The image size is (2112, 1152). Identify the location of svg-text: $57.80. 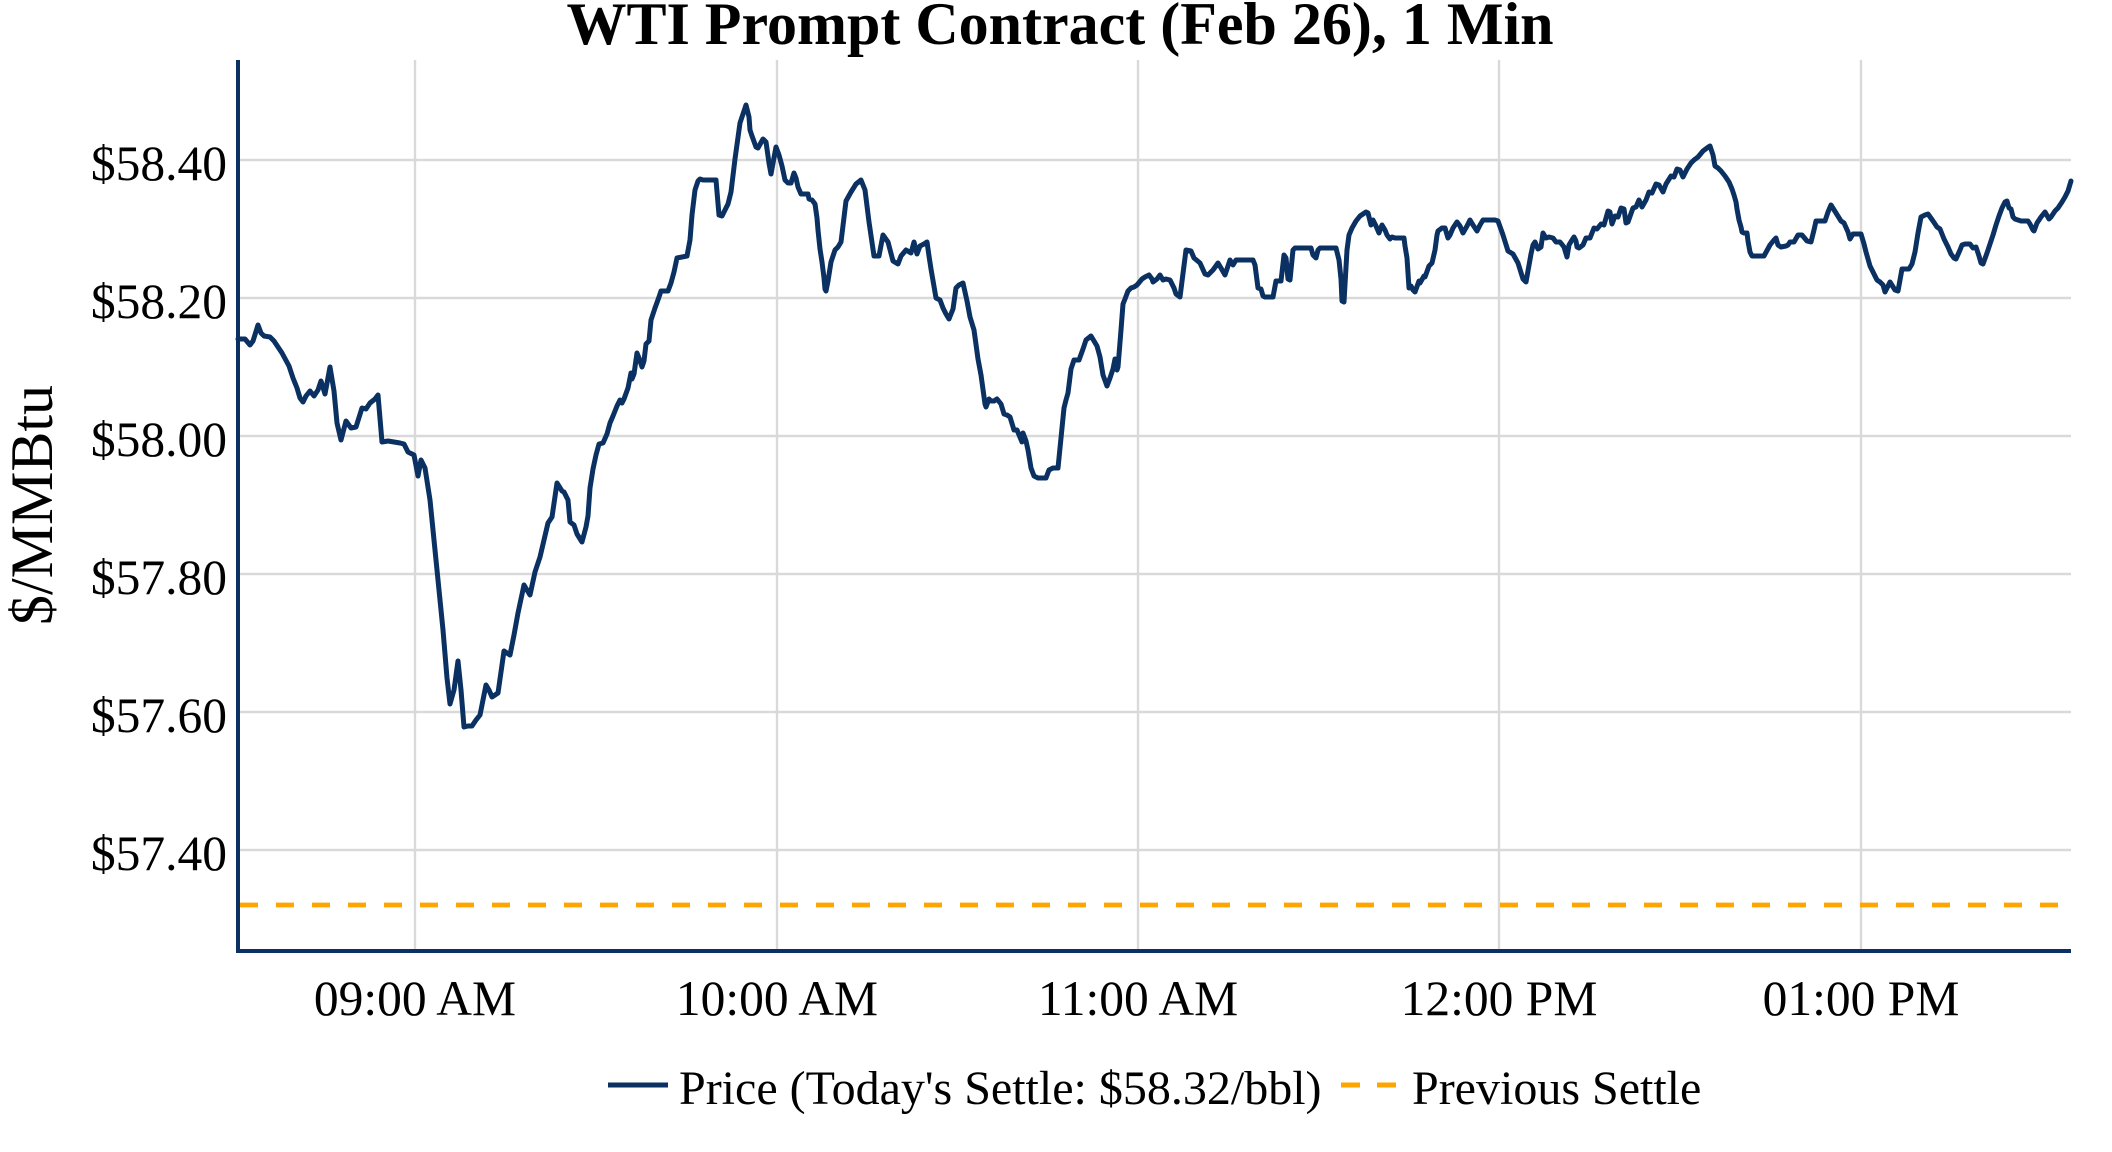
(159, 577).